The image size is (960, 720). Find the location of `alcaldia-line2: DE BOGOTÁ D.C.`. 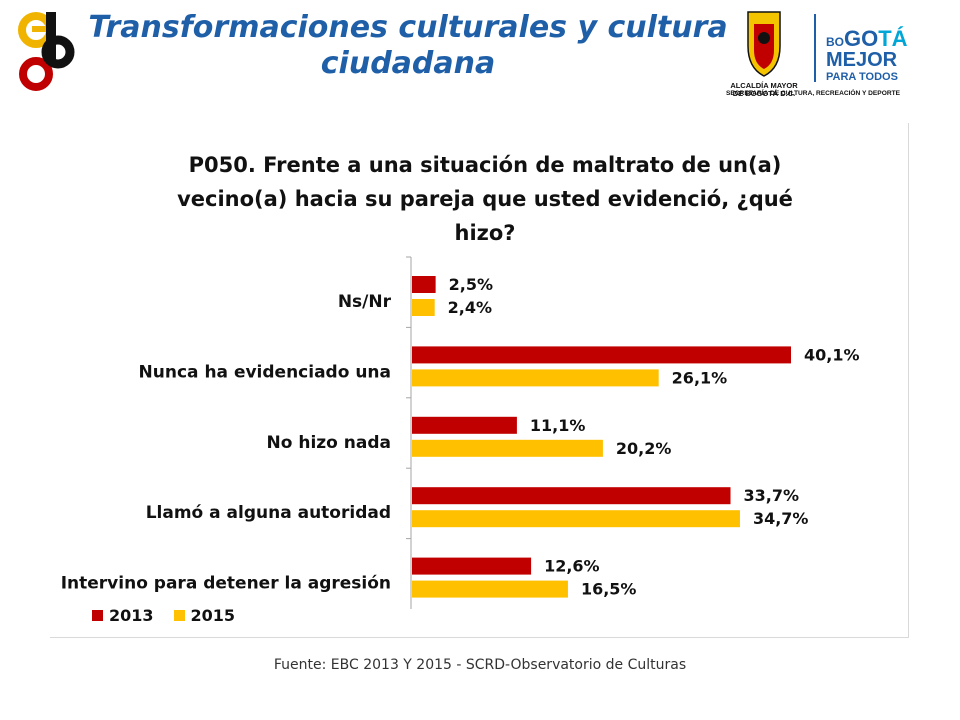

alcaldia-line2: DE BOGOTÁ D.C. is located at coordinates (764, 93).